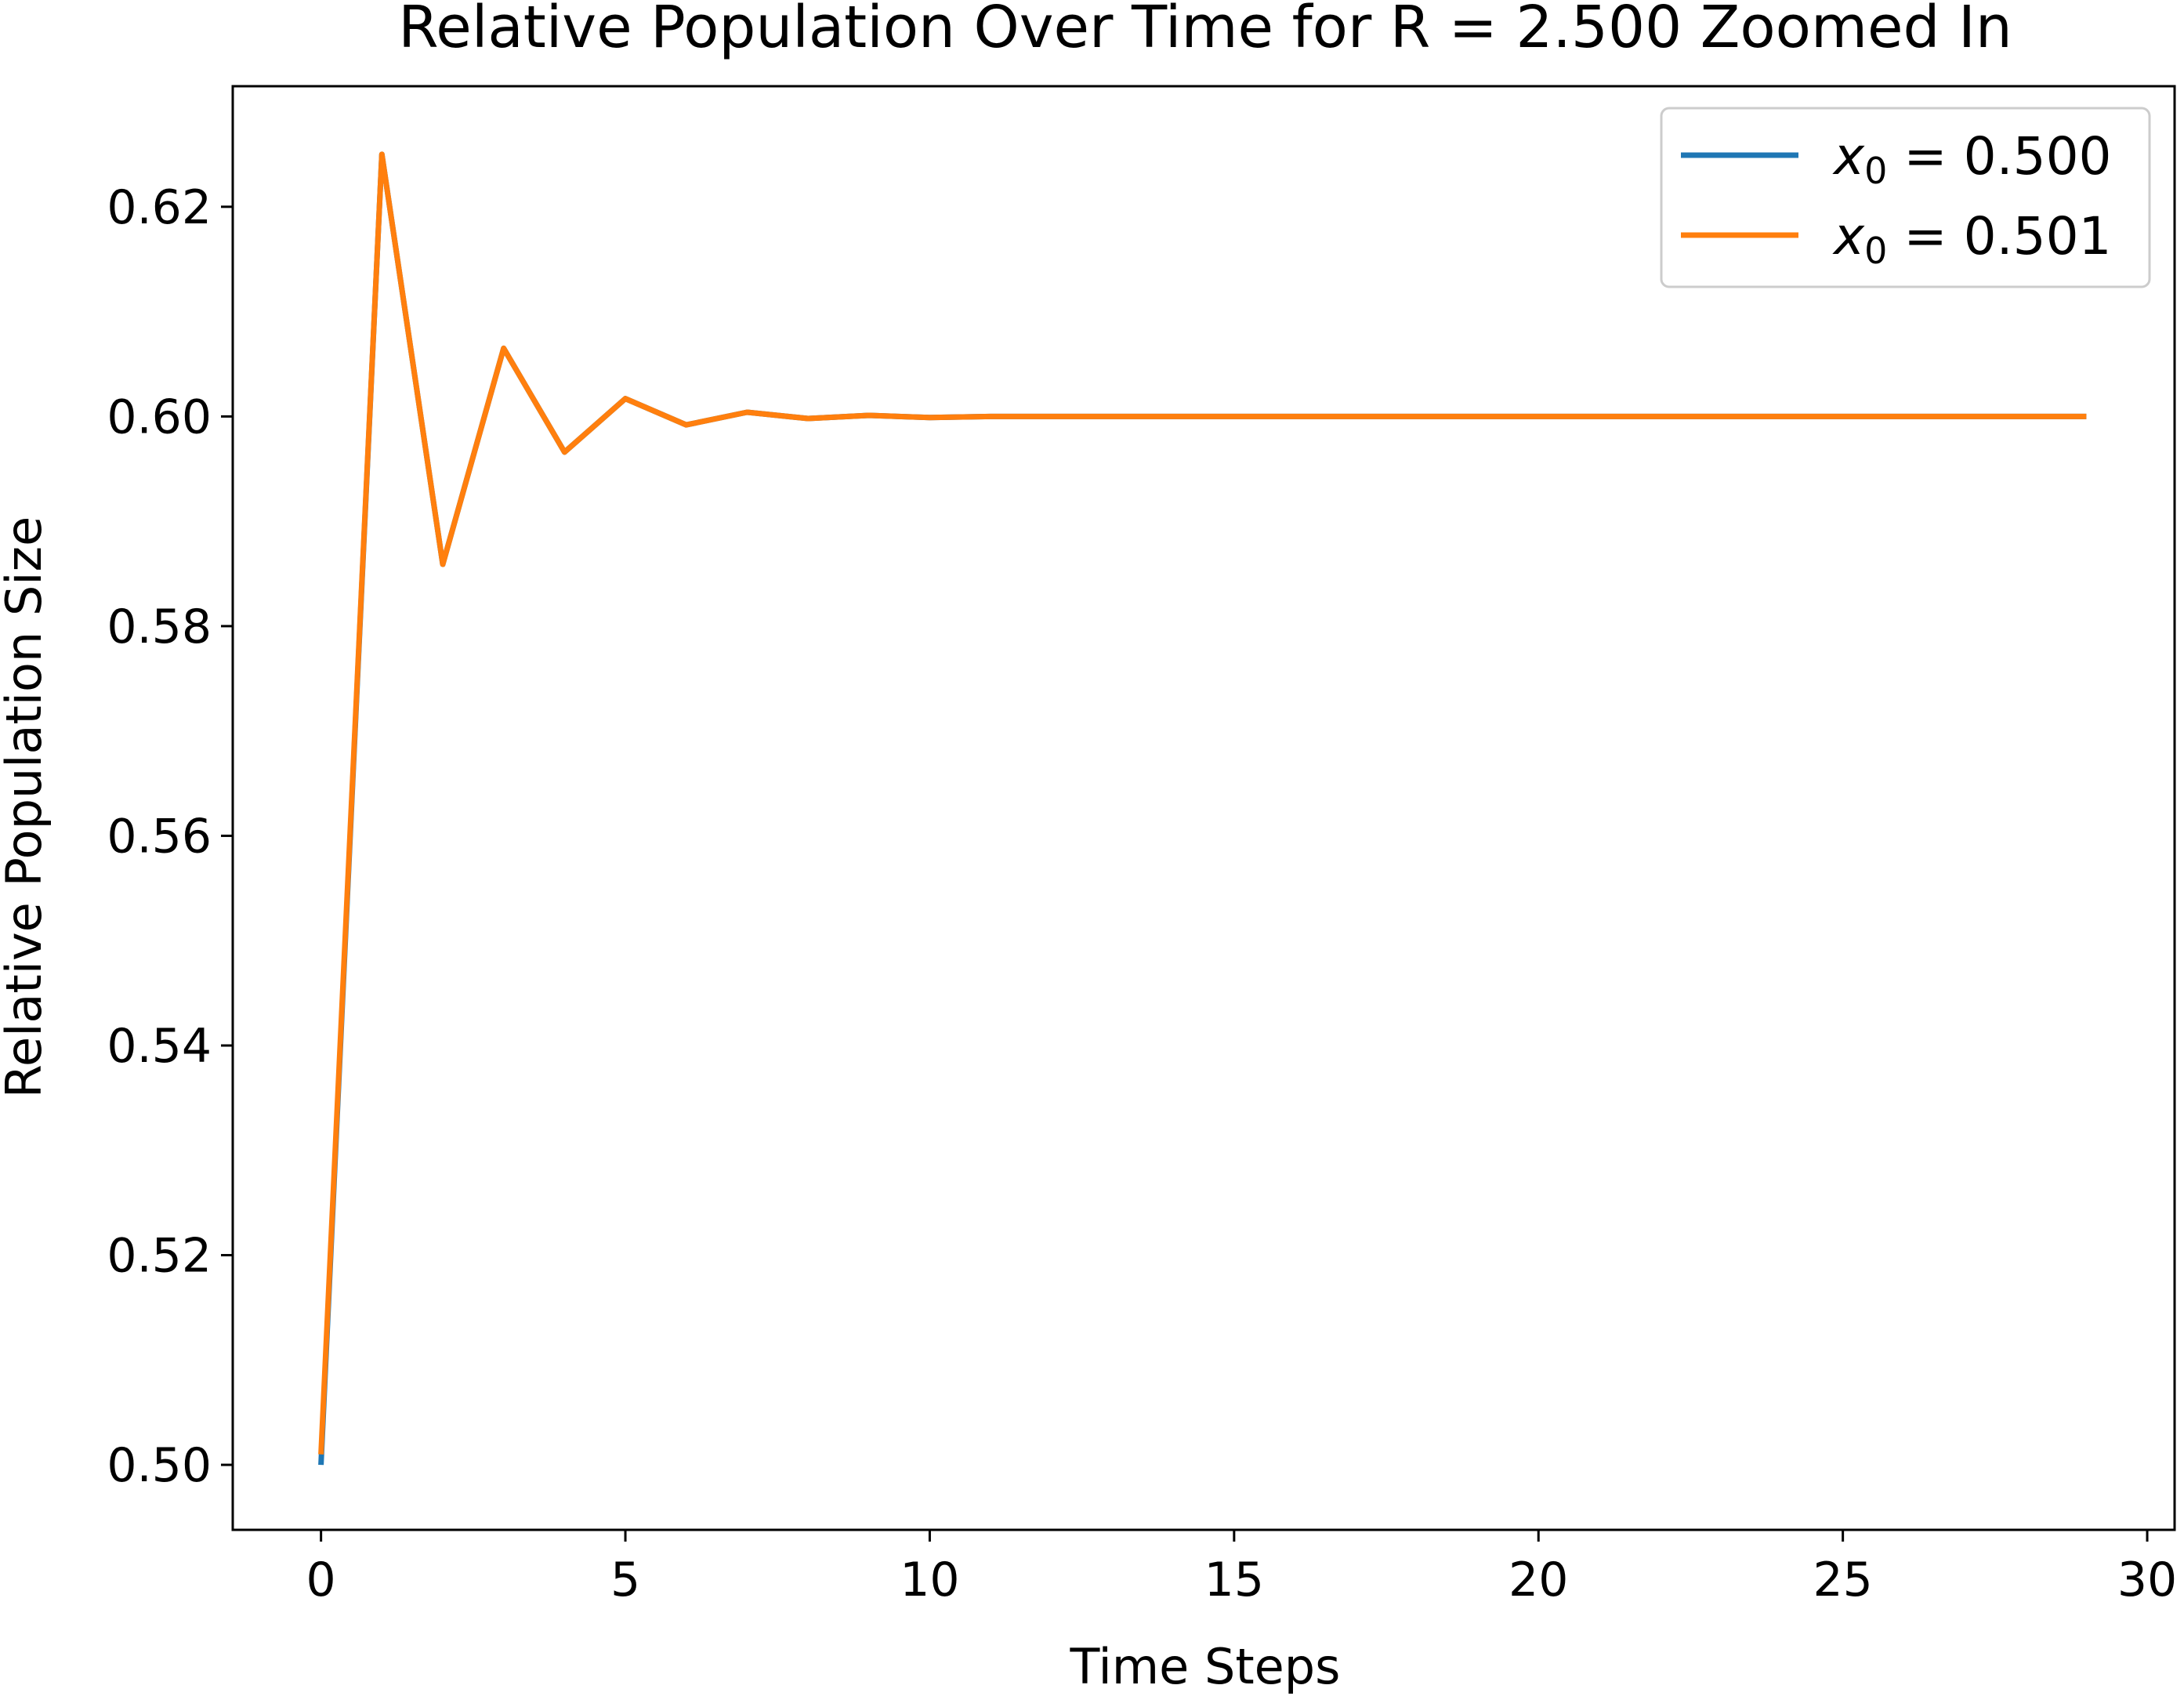 The height and width of the screenshot is (1696, 2184). I want to click on y-tick-label: 0.56, so click(159, 836).